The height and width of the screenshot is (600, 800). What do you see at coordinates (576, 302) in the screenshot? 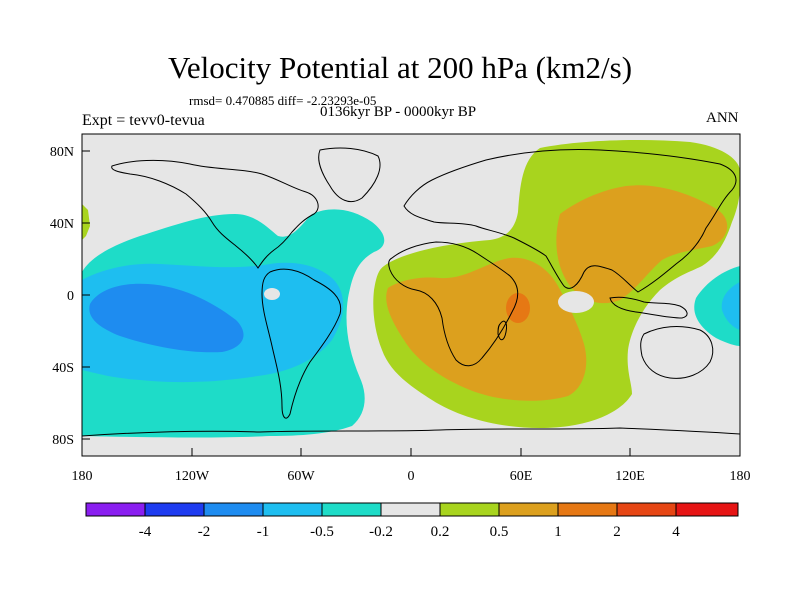
I see `contour-hole-east` at bounding box center [576, 302].